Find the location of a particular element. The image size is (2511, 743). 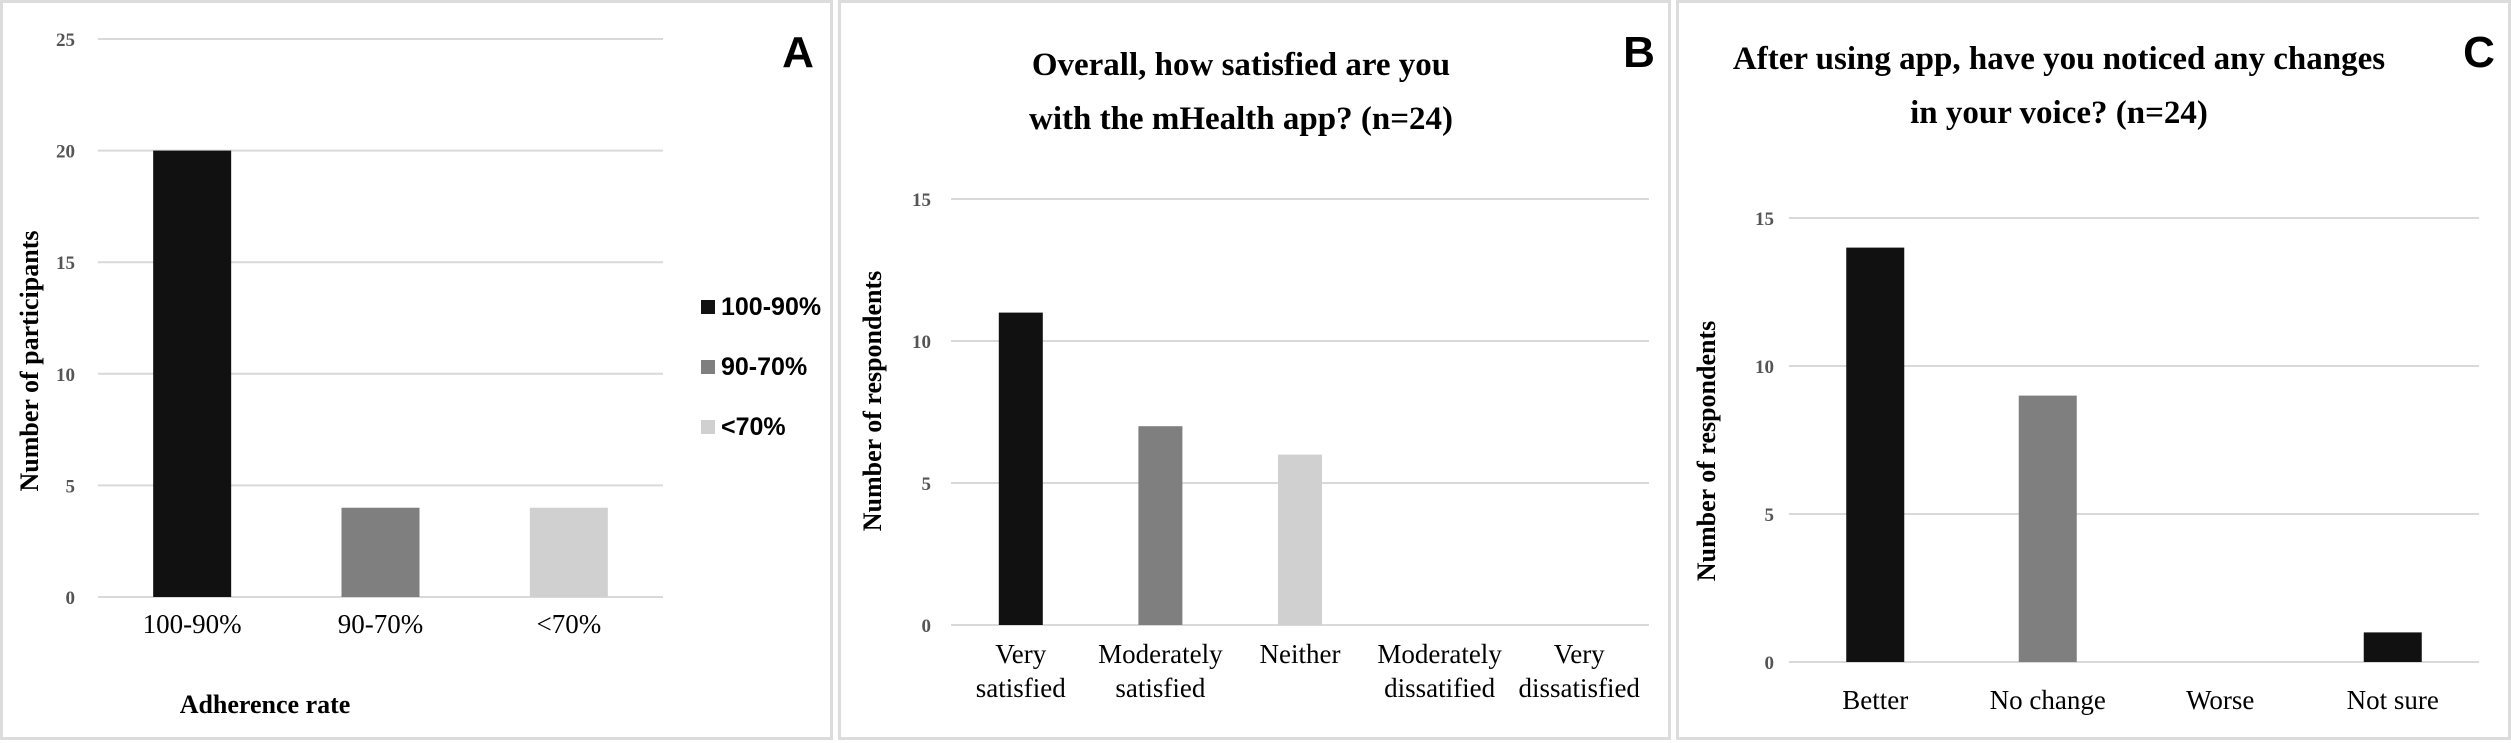

chart-title-c-line2: in your voice? (n=24) is located at coordinates (2059, 113).